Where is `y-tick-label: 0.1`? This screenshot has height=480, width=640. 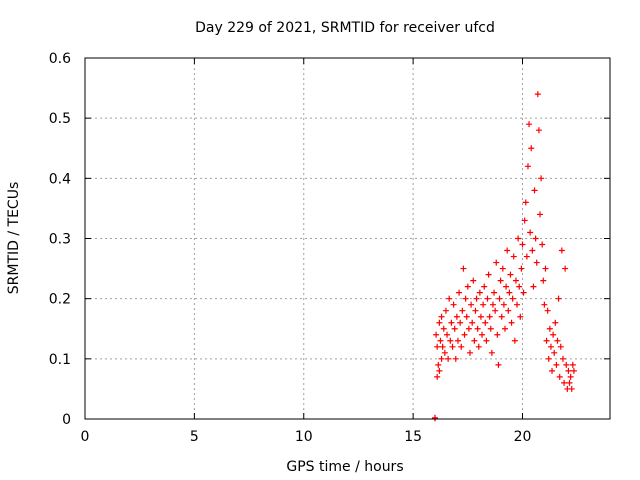
y-tick-label: 0.1 is located at coordinates (60, 360).